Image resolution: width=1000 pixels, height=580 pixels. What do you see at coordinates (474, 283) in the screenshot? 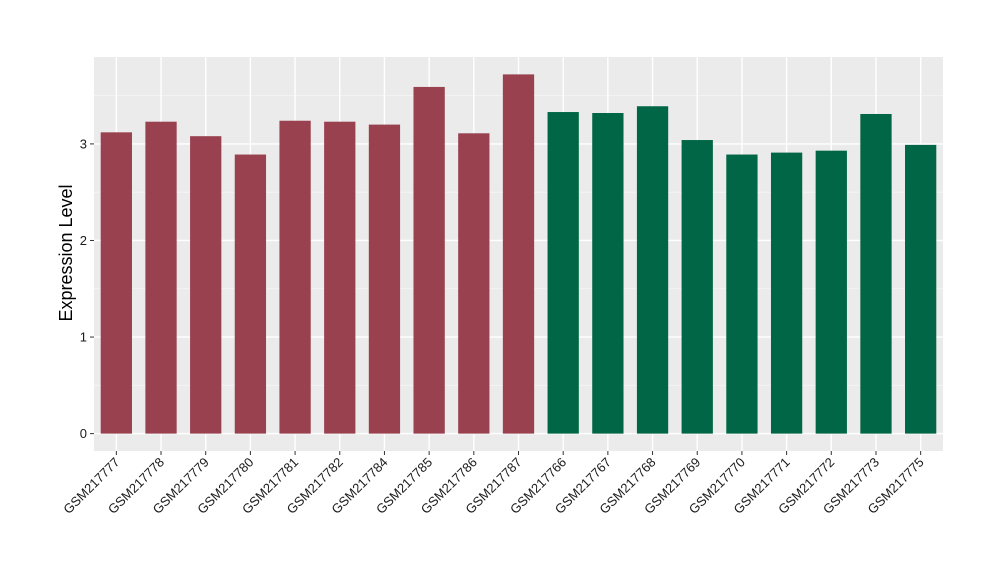
I see `bar-GSM217786` at bounding box center [474, 283].